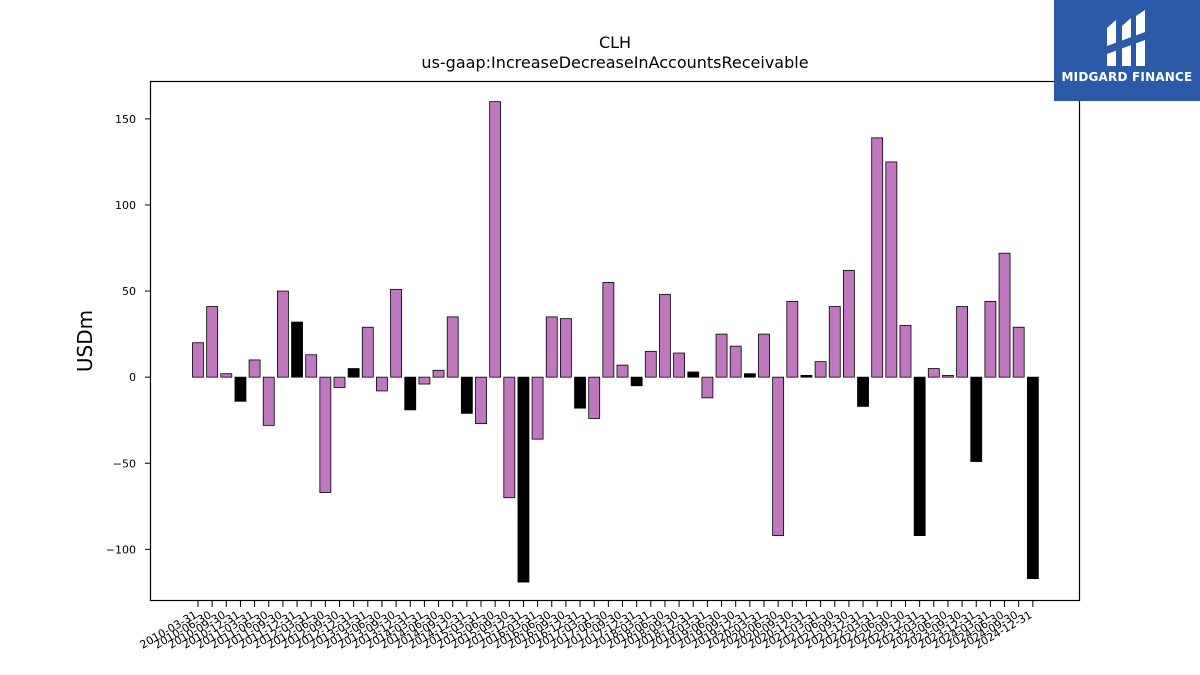 This screenshot has width=1200, height=675. Describe the element at coordinates (121, 549) in the screenshot. I see `y-tick-label: −100` at that location.